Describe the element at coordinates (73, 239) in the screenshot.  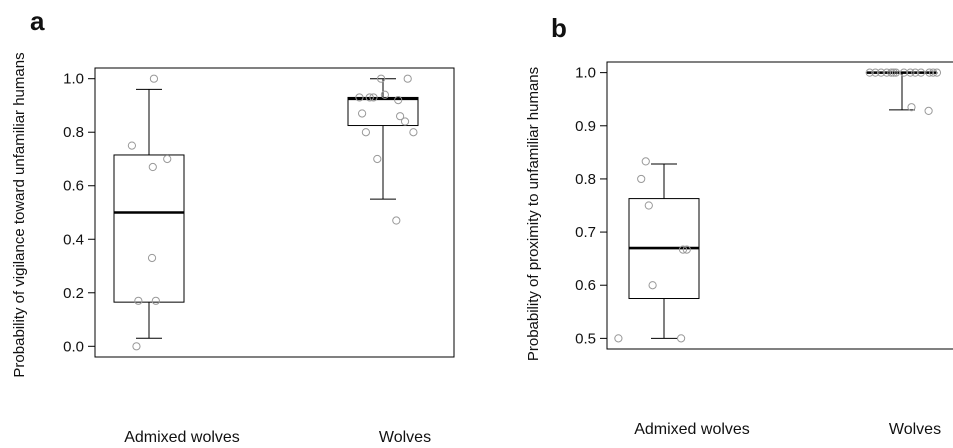
I see `panel-a-y-tick-label: 0.4` at that location.